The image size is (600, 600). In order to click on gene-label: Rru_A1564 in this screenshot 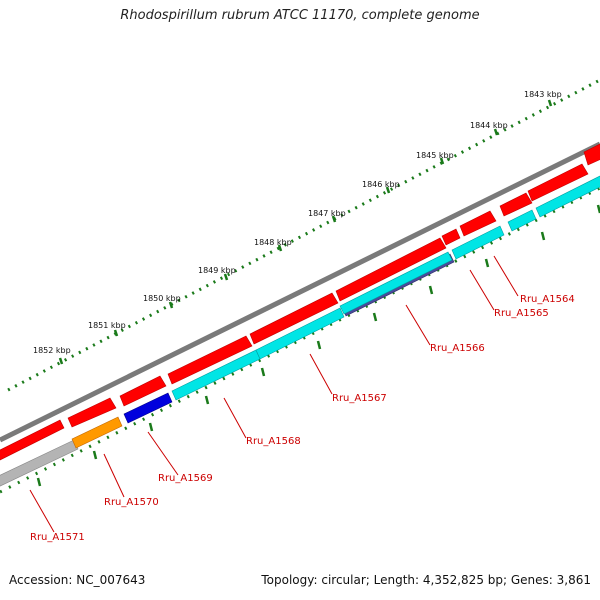, I will do `click(547, 299)`.